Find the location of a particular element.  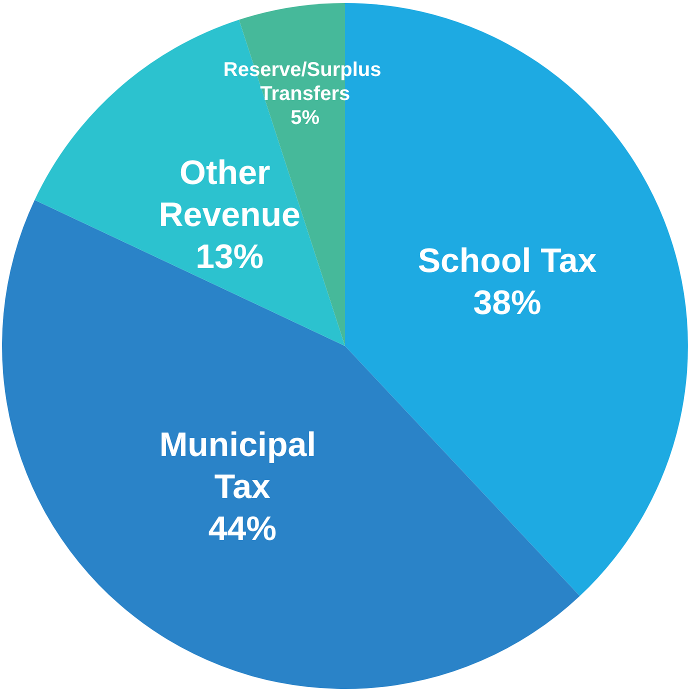

slice-label: Municipal Tax is located at coordinates (242, 466).